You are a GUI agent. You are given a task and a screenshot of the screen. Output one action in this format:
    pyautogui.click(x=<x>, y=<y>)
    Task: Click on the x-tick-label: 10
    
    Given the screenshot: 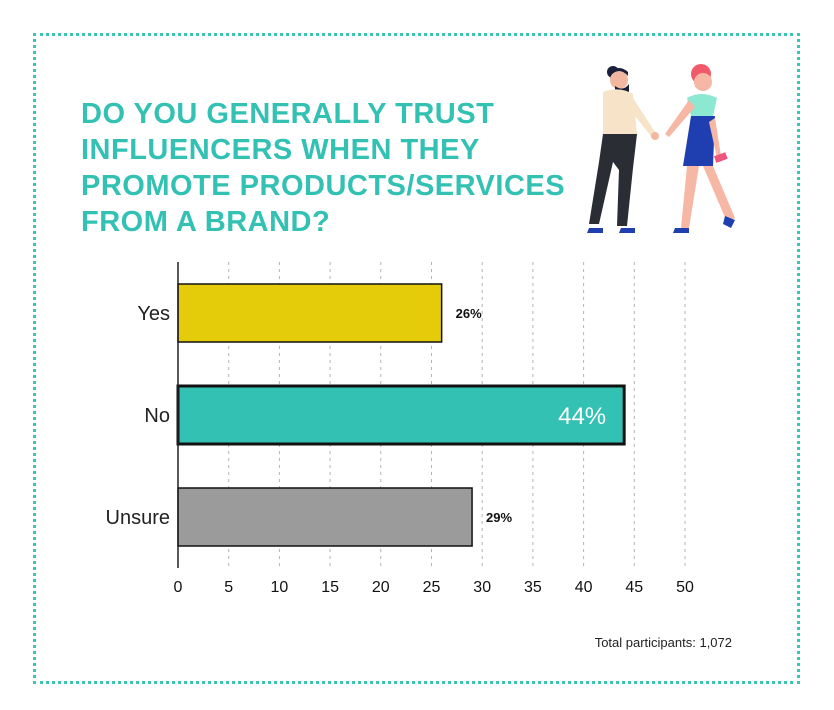 What is the action you would take?
    pyautogui.click(x=280, y=587)
    